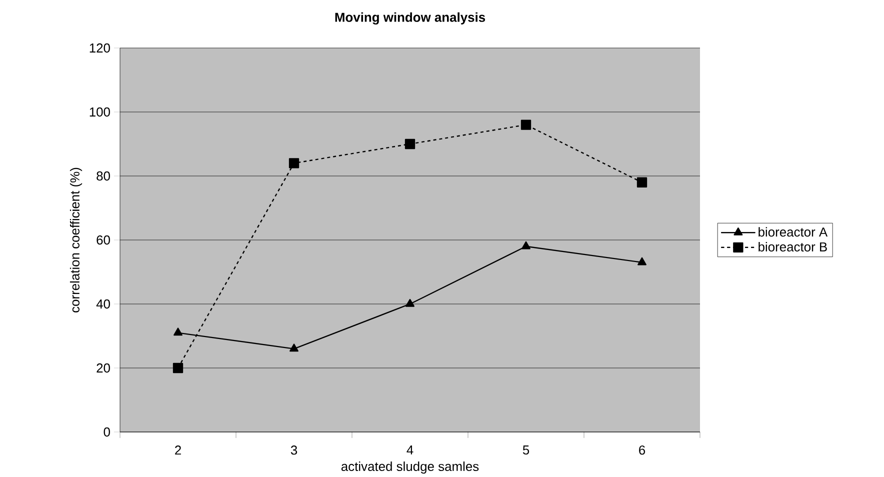  What do you see at coordinates (103, 176) in the screenshot?
I see `y-tick-label: 80` at bounding box center [103, 176].